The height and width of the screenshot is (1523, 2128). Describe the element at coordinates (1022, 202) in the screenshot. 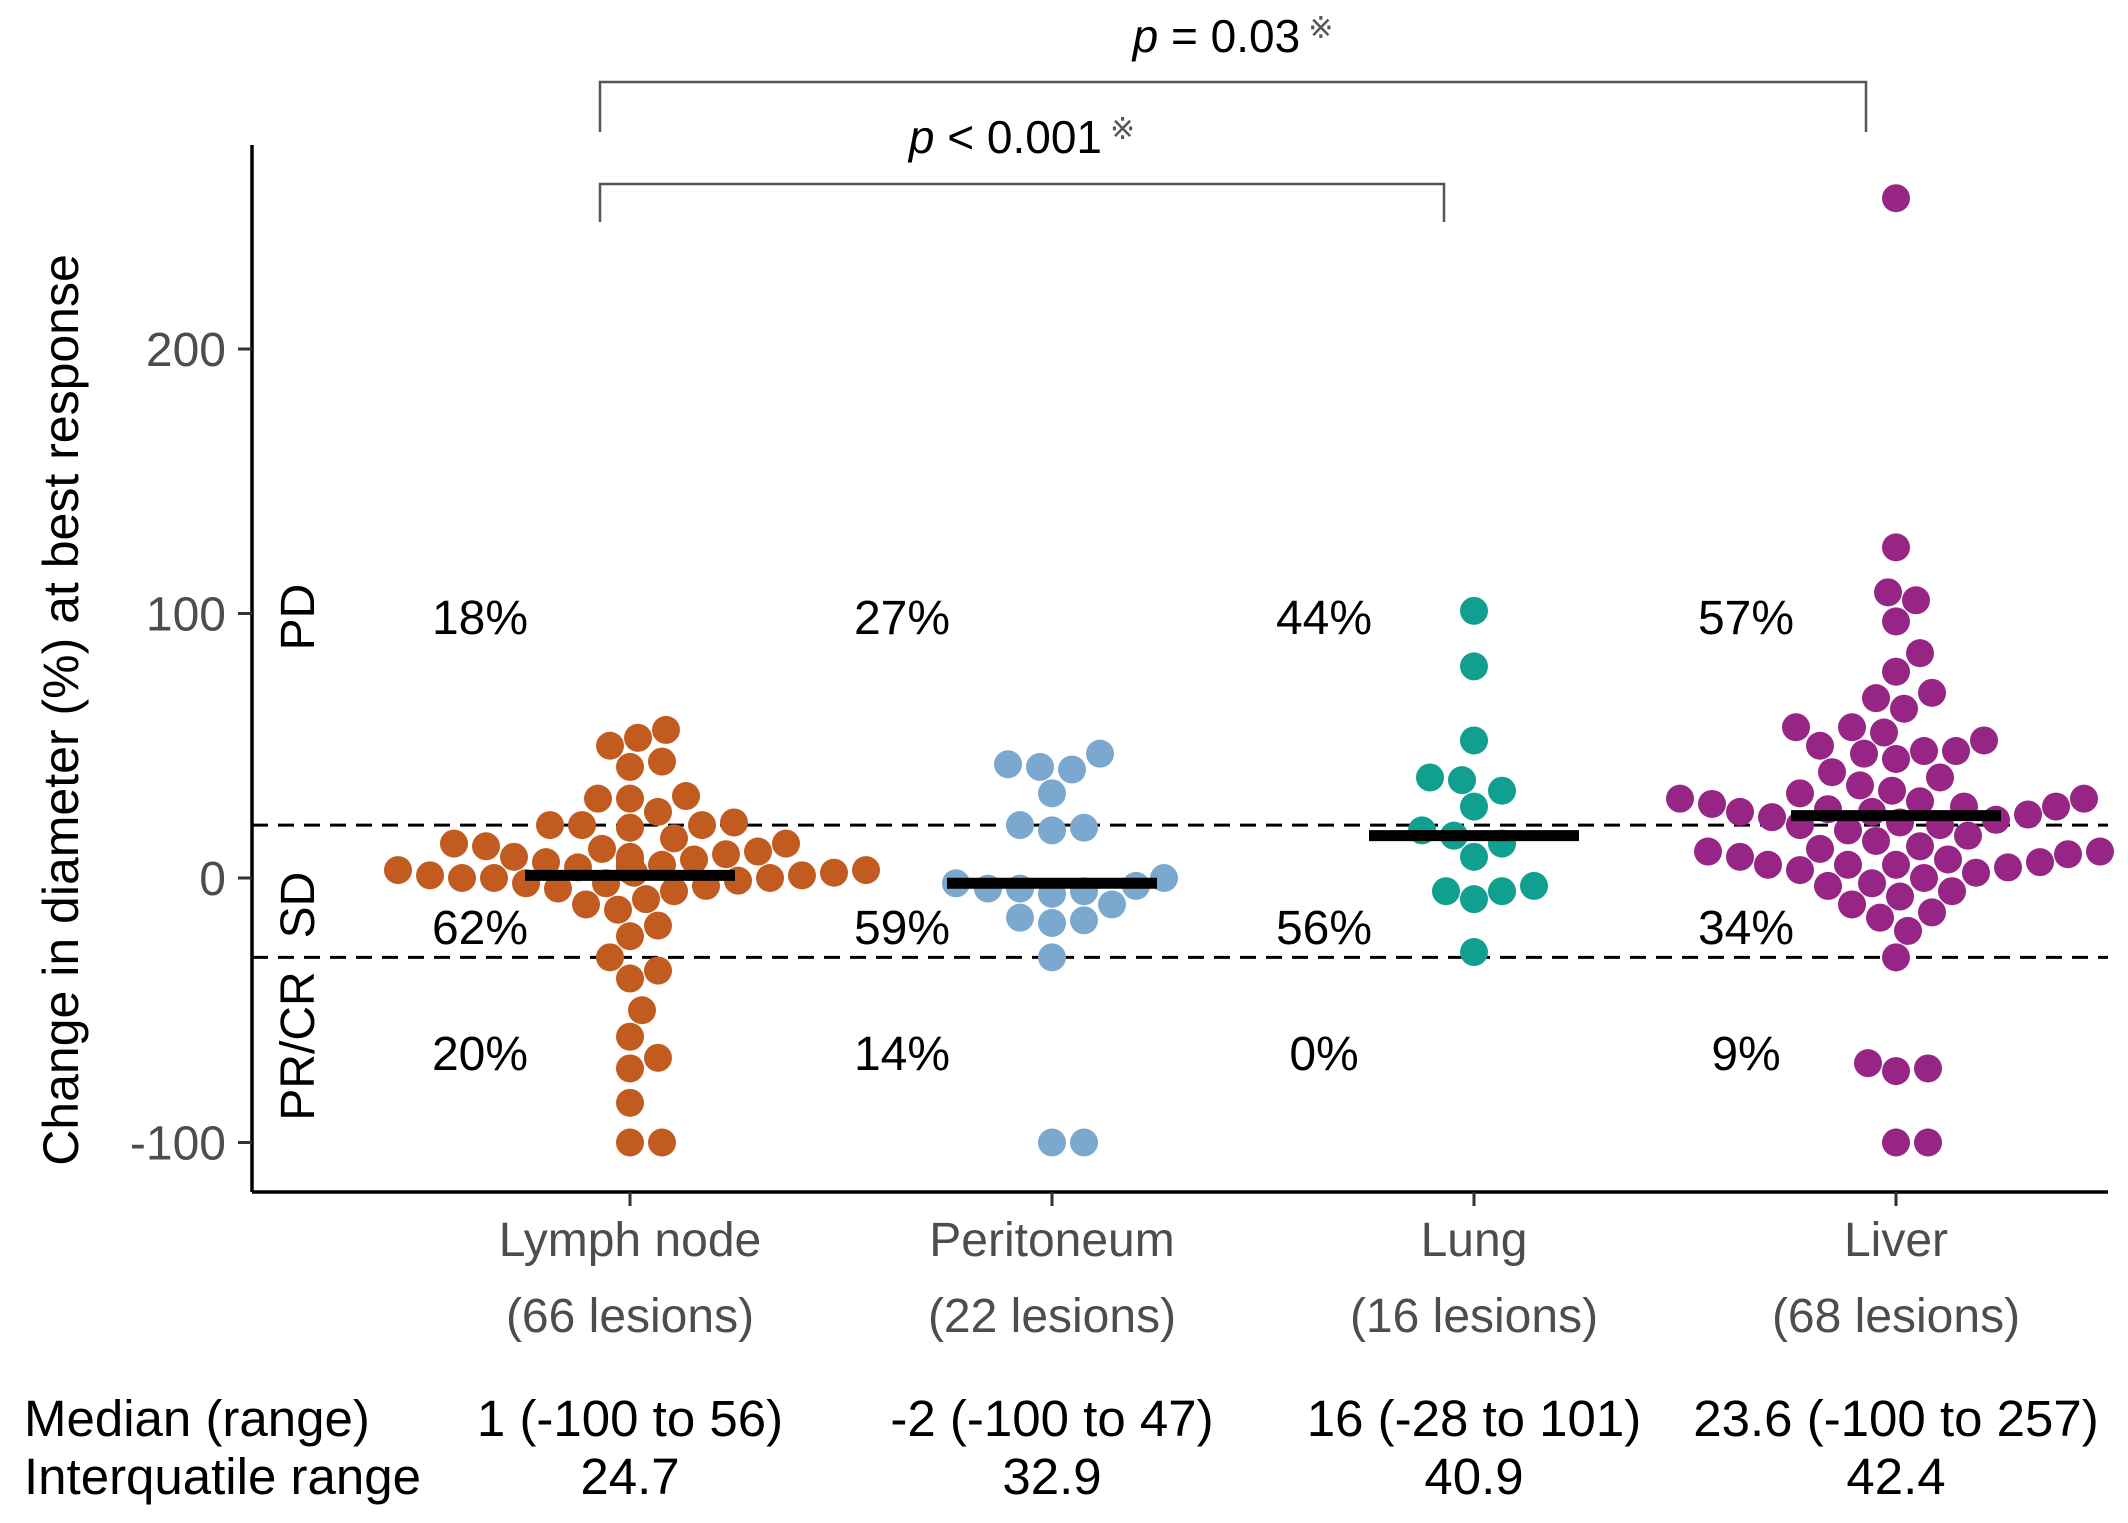

I see `bracket-line` at that location.